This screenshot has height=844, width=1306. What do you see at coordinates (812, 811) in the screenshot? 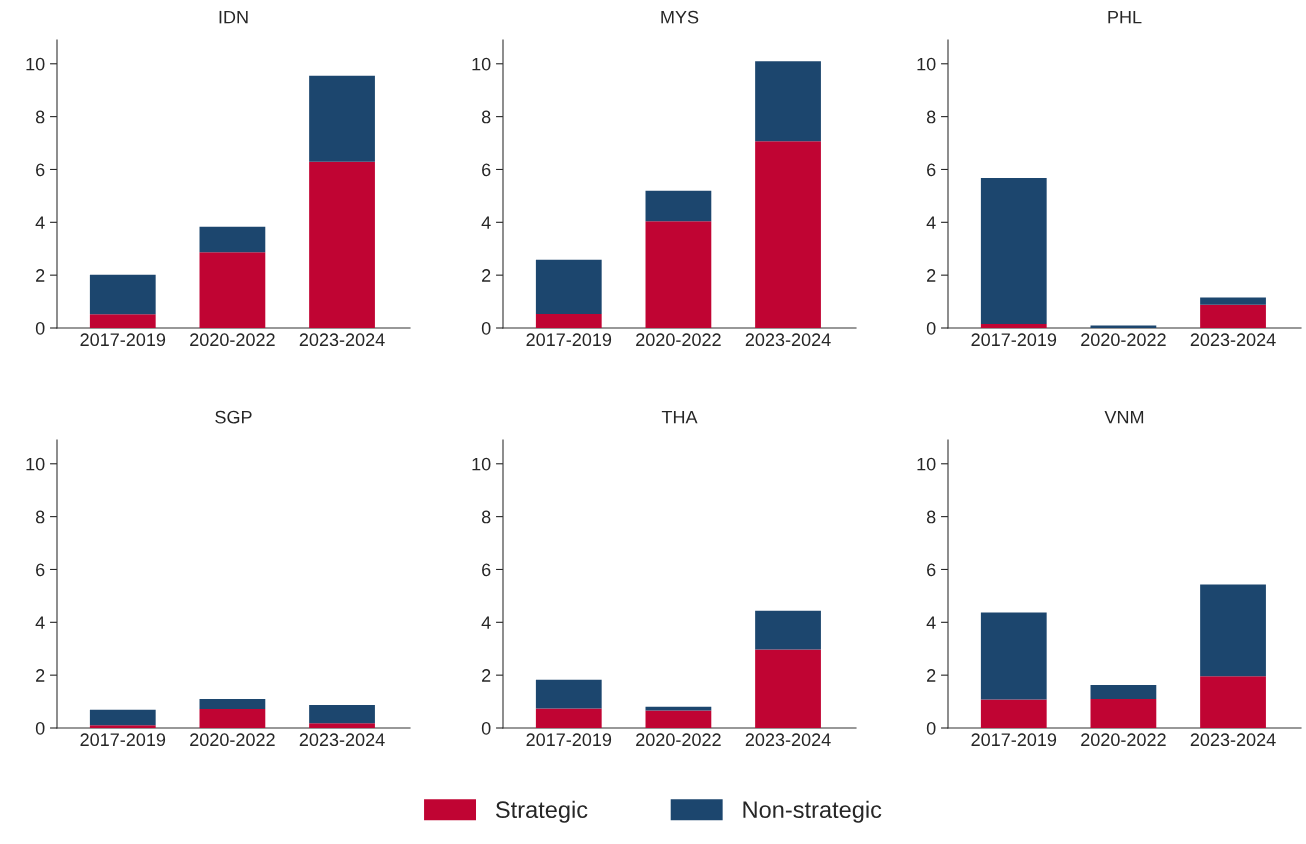
I see `legend-label: Non-strategic` at bounding box center [812, 811].